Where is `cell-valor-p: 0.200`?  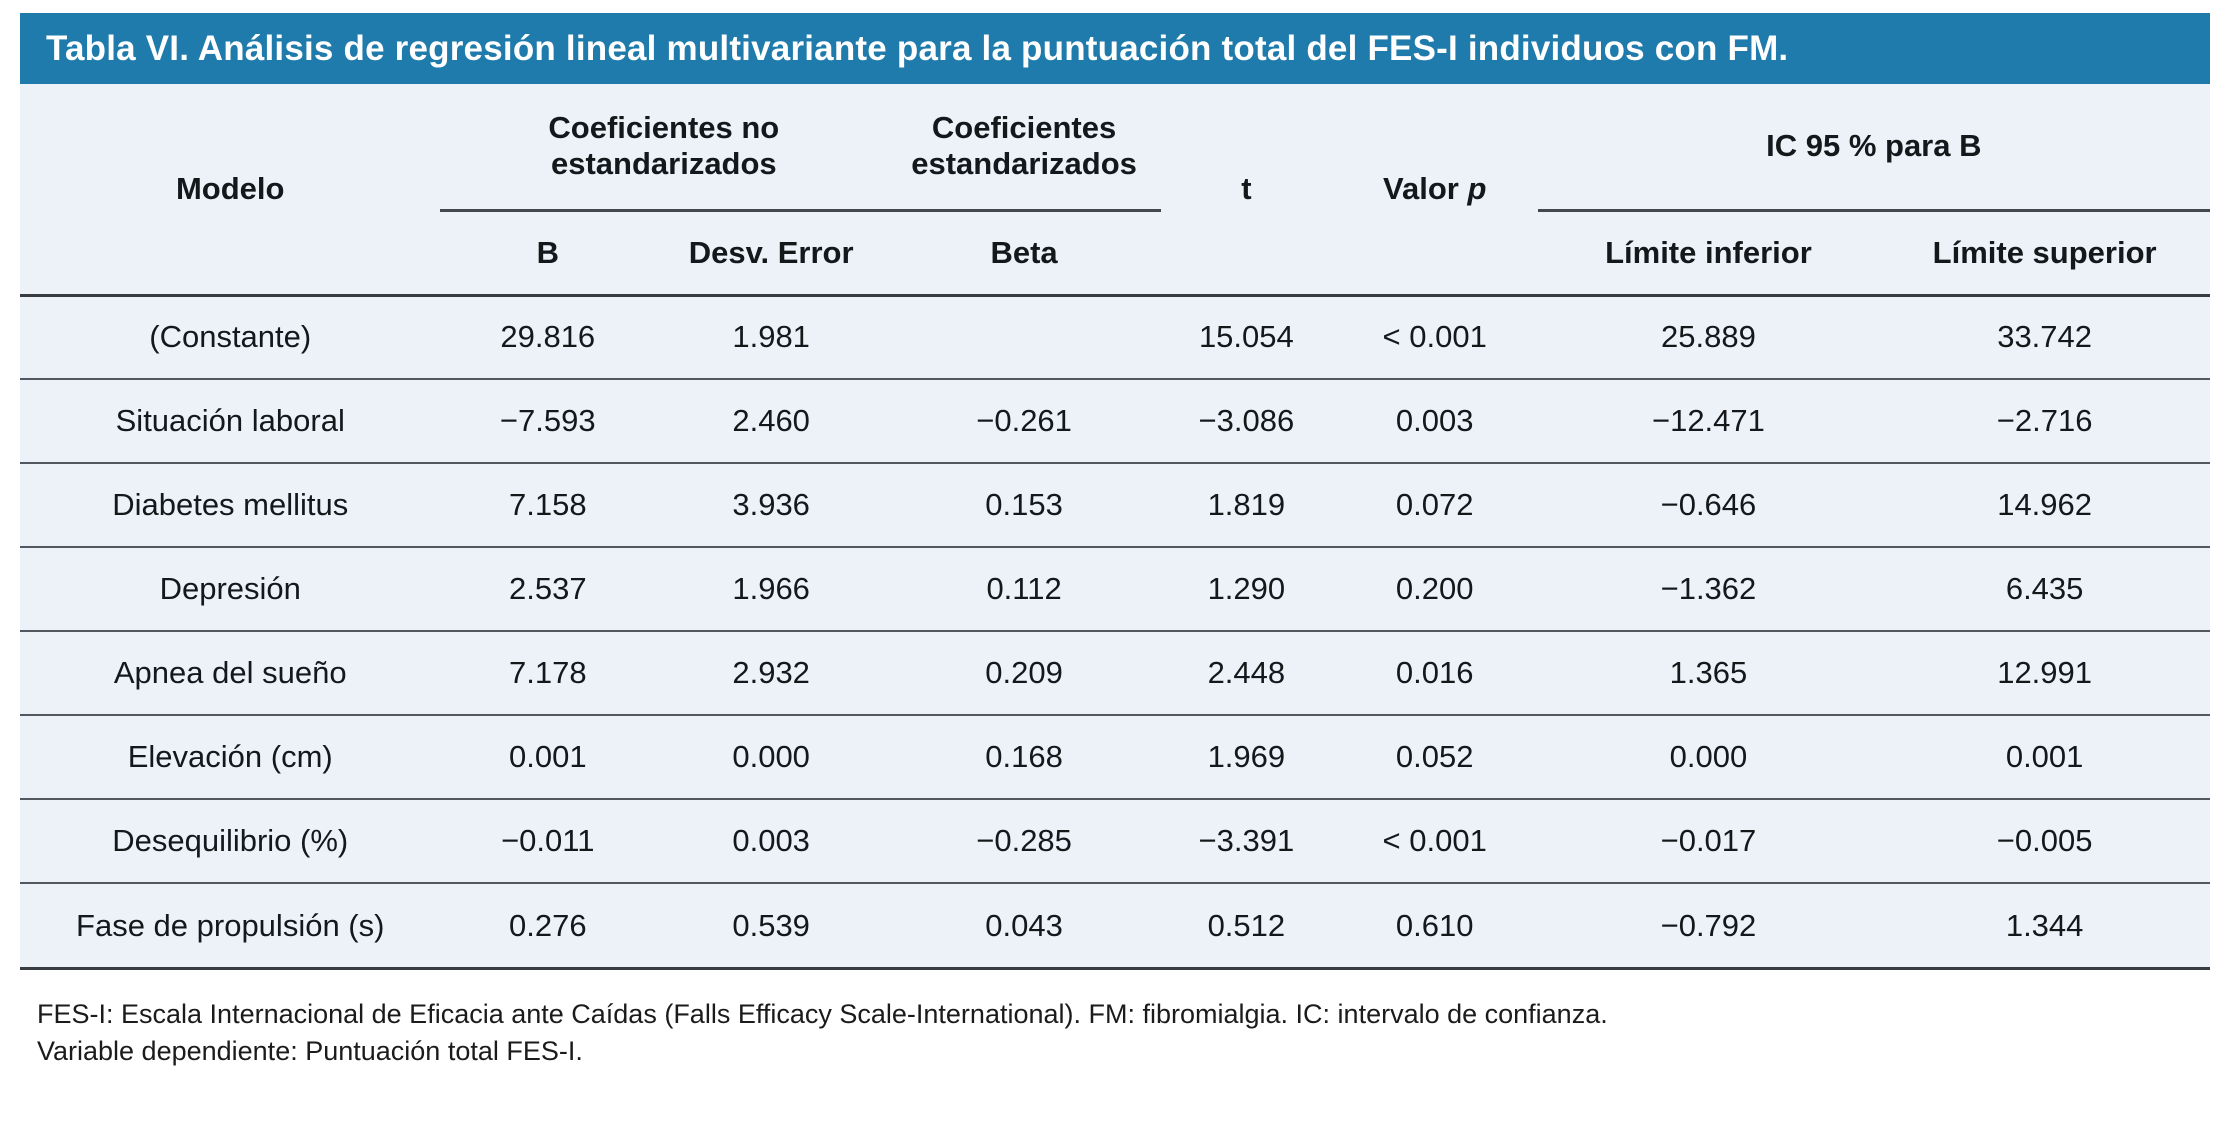 cell-valor-p: 0.200 is located at coordinates (1434, 588).